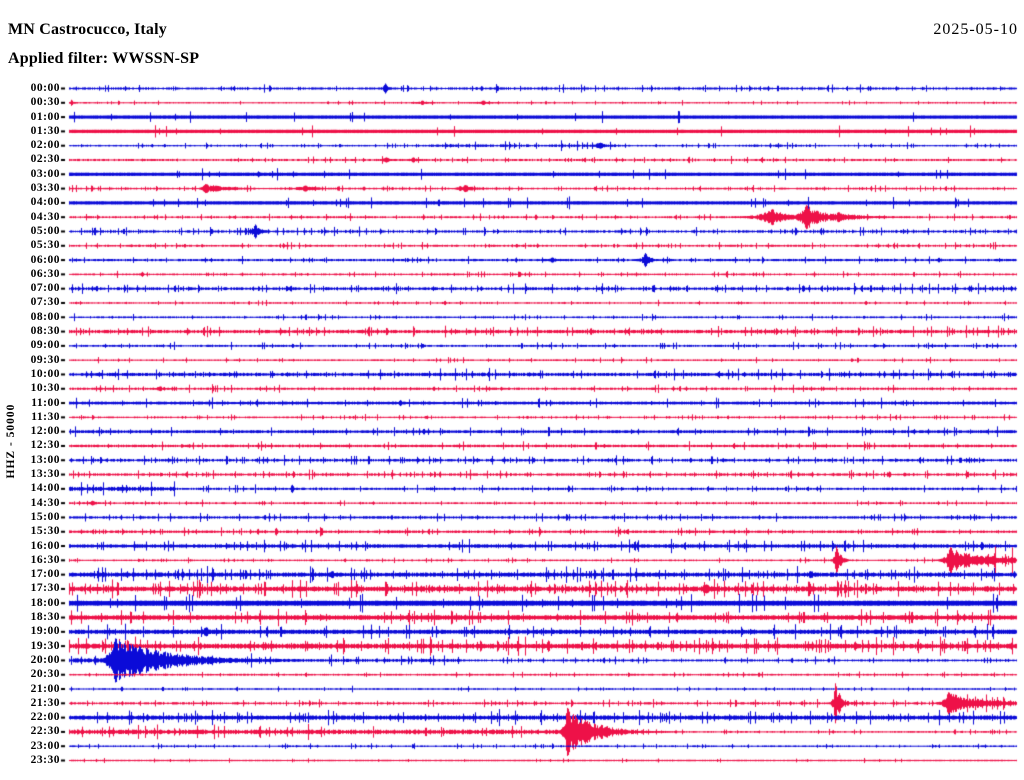 The height and width of the screenshot is (780, 1024). What do you see at coordinates (45, 745) in the screenshot?
I see `time-label: 23:00` at bounding box center [45, 745].